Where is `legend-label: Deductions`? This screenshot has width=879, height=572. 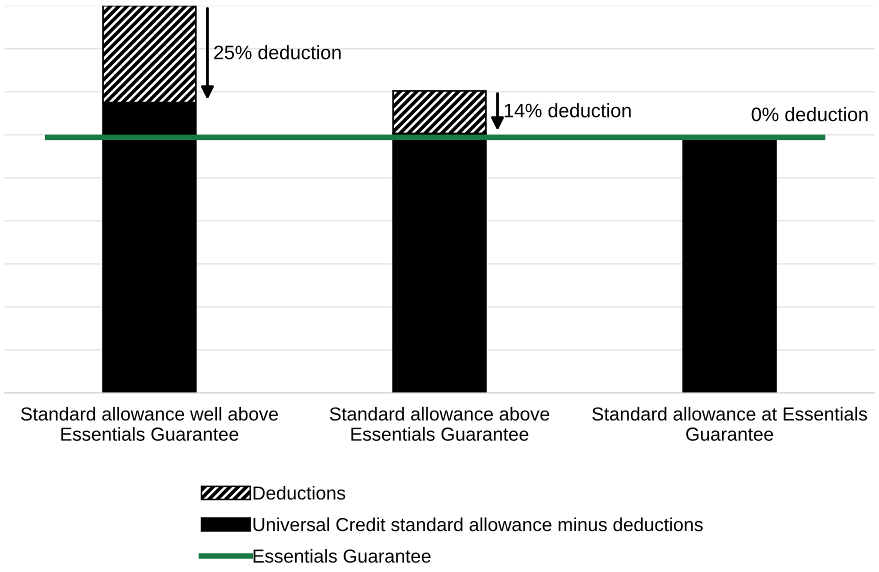 legend-label: Deductions is located at coordinates (300, 493).